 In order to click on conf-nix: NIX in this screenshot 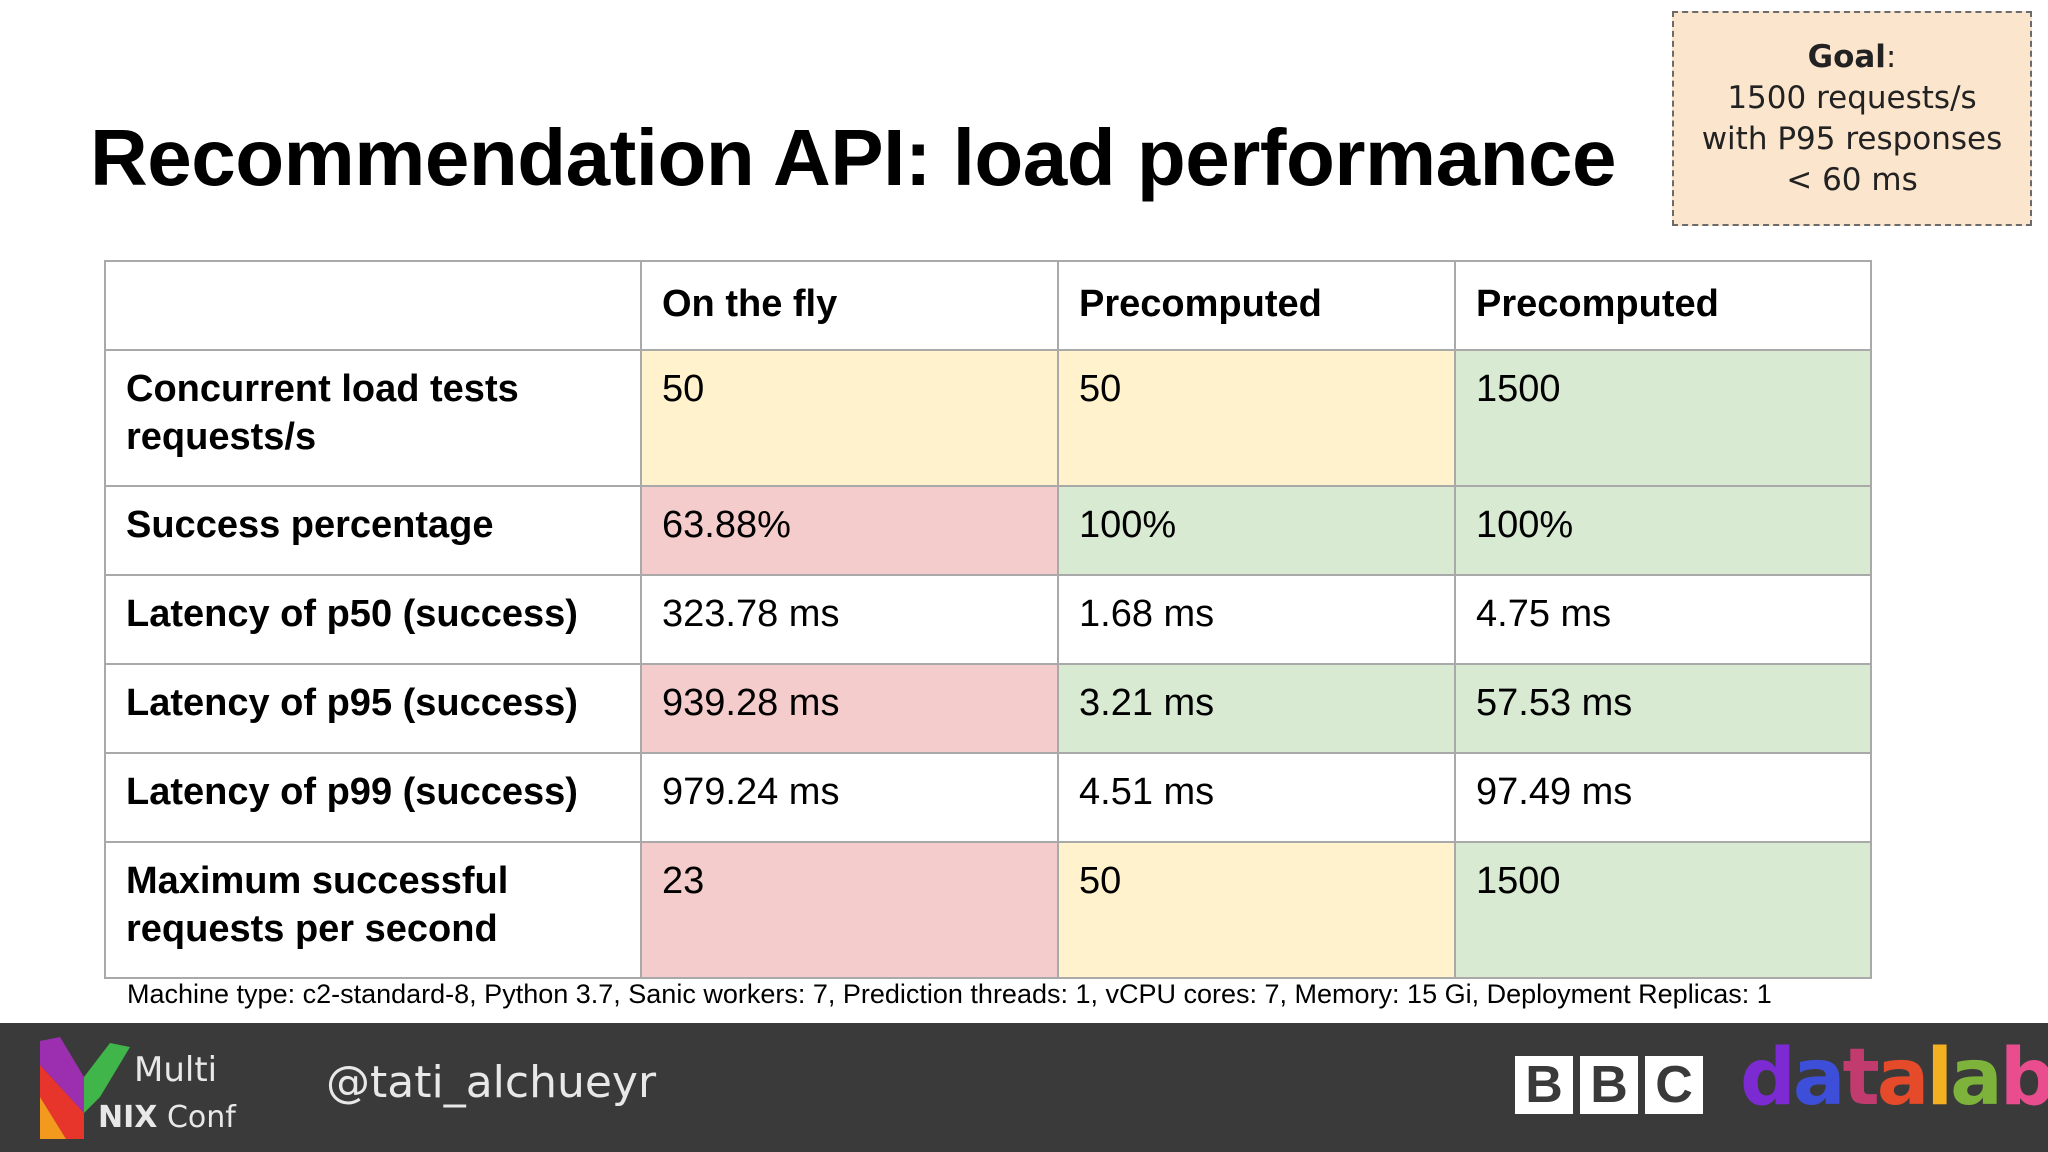, I will do `click(128, 1117)`.